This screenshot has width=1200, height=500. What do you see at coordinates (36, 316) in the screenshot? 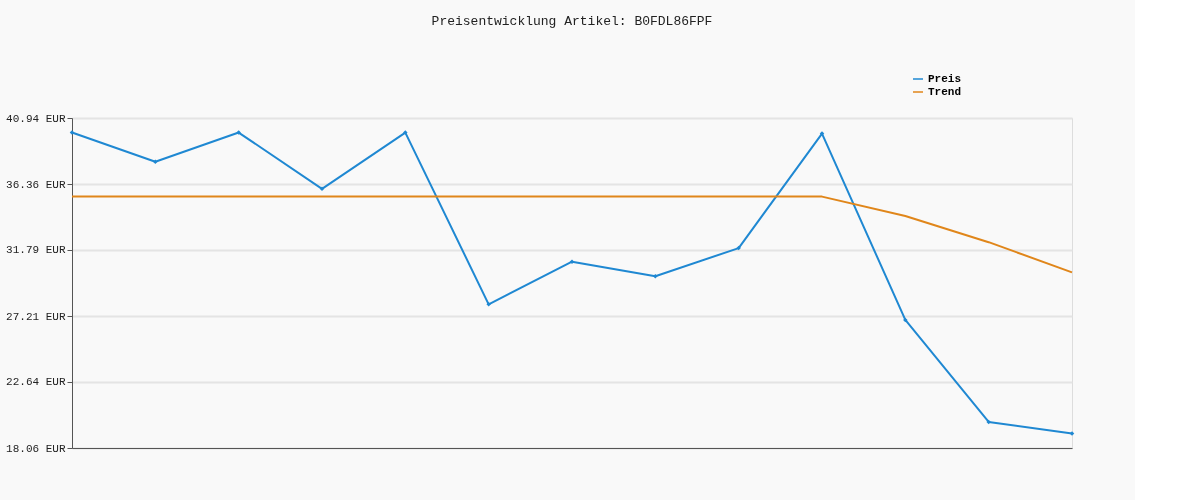
I see `y-tick-label: 27.21 EUR` at bounding box center [36, 316].